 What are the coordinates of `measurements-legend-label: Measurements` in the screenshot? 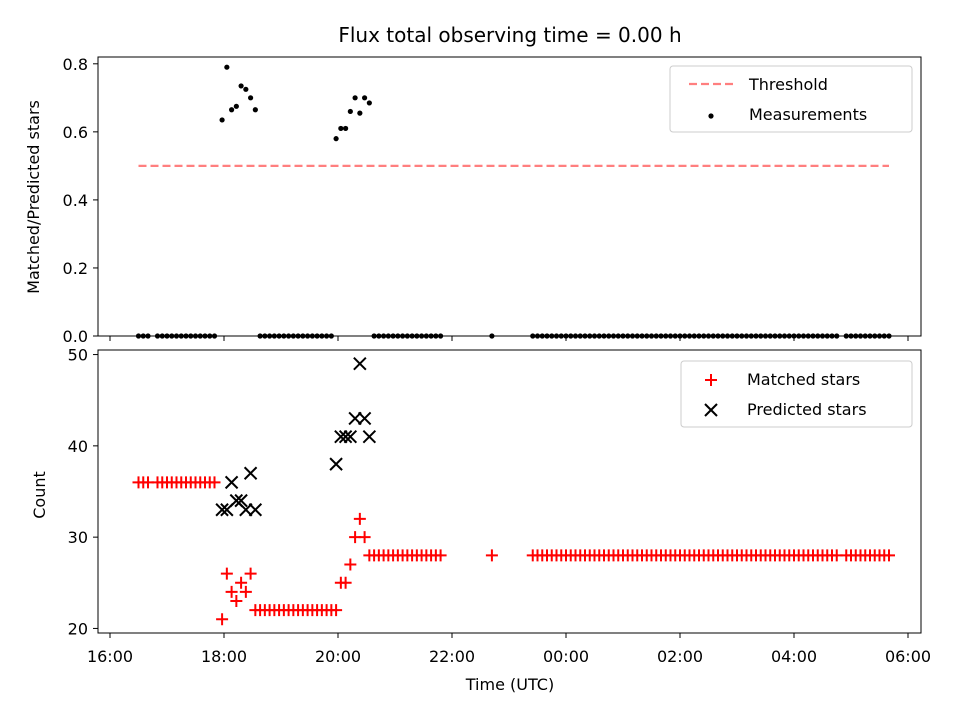 It's located at (808, 114).